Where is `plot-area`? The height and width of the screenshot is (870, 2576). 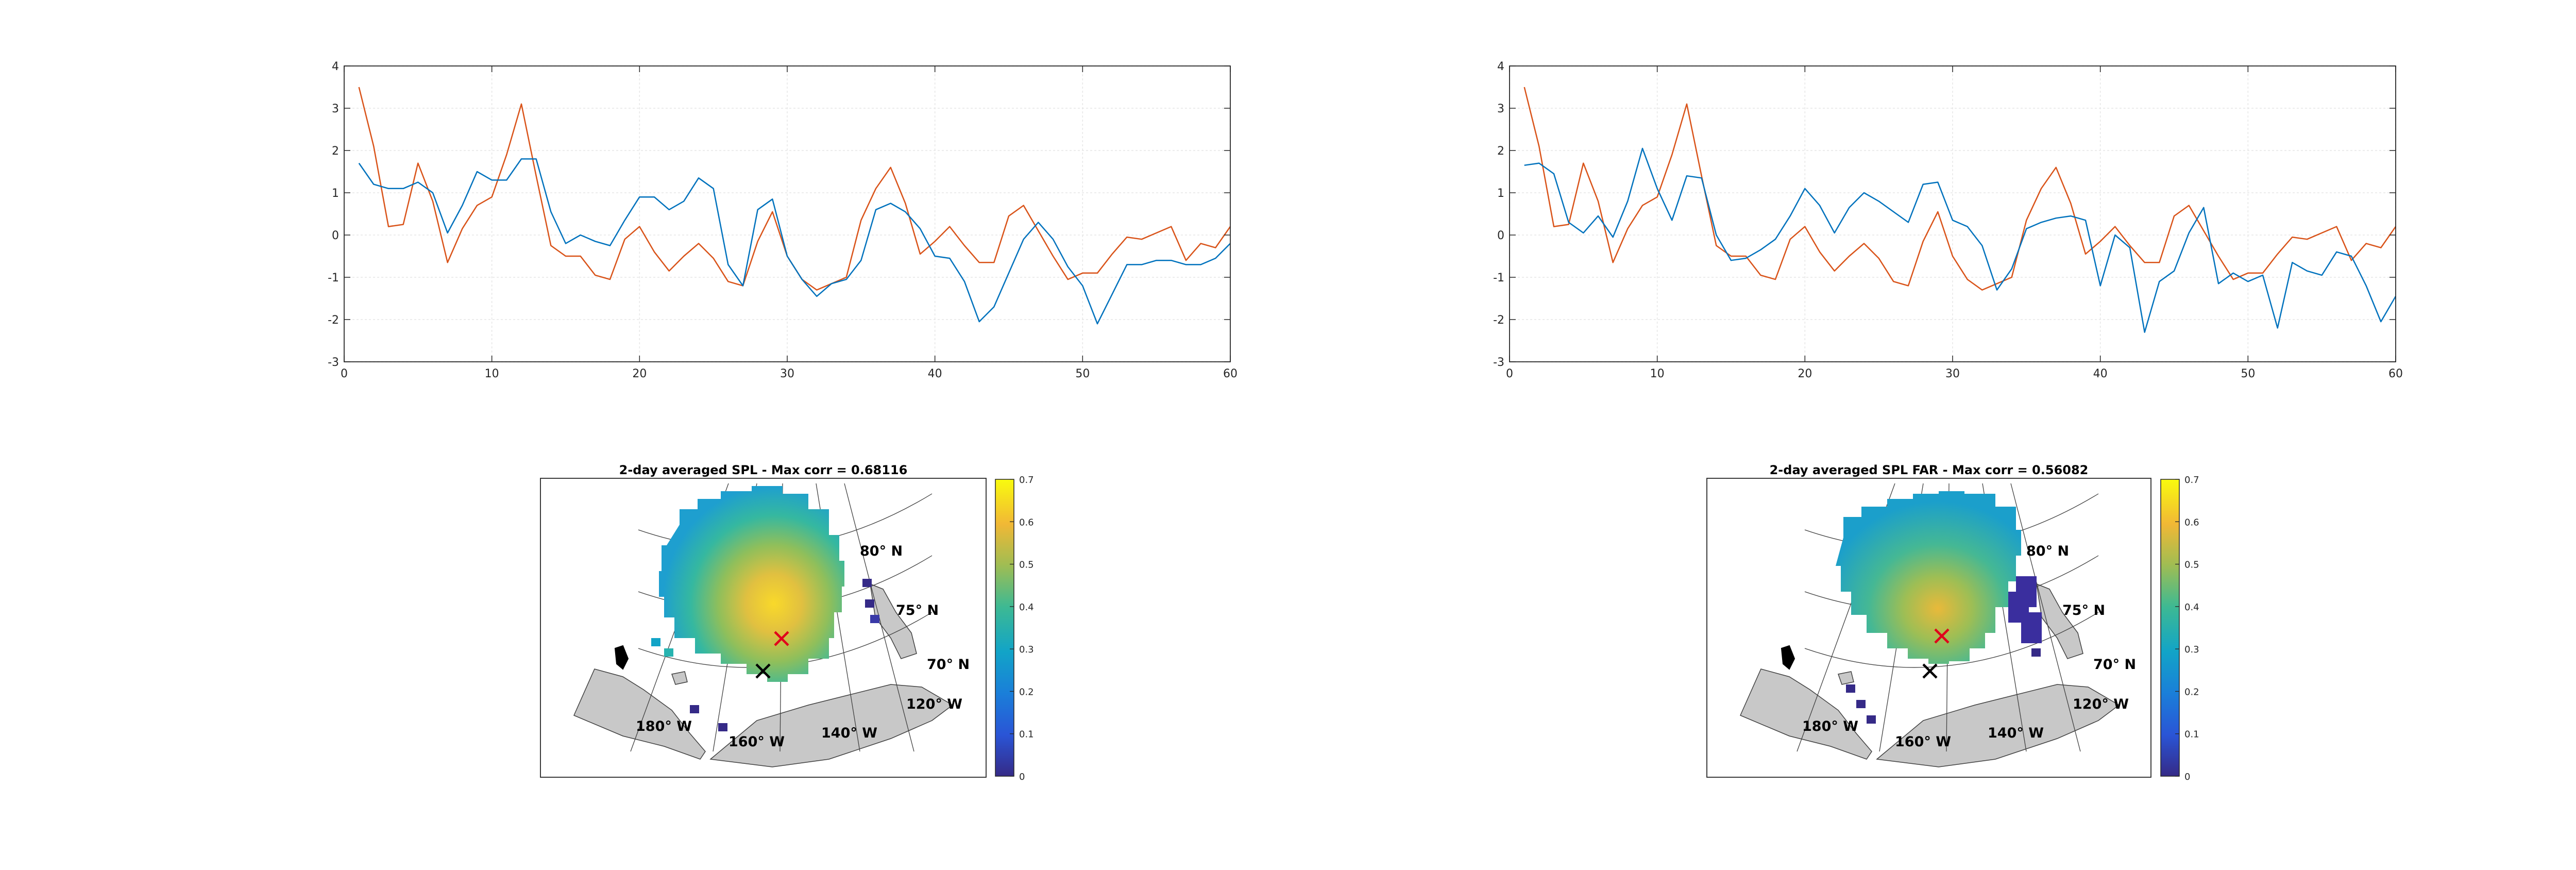 plot-area is located at coordinates (787, 214).